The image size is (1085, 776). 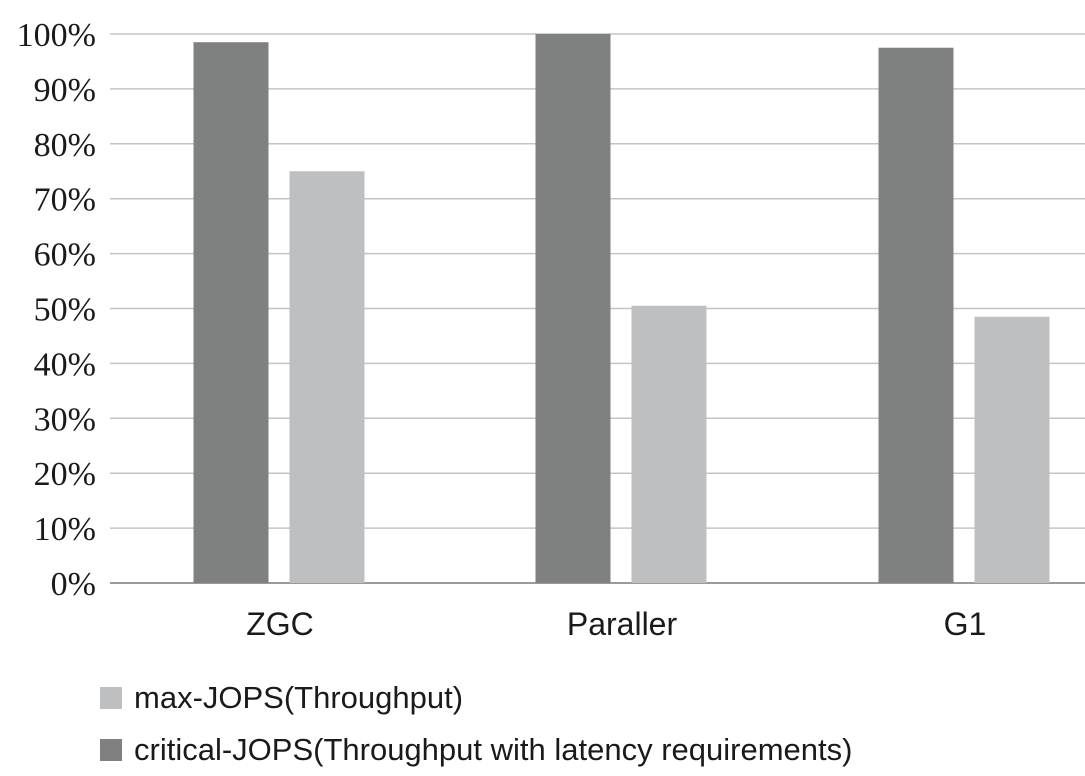 I want to click on y-axis-ticks: 0% 10% 20% 30% 40% 50% 60% 70% 80% 90% 100%, so click(x=56, y=310).